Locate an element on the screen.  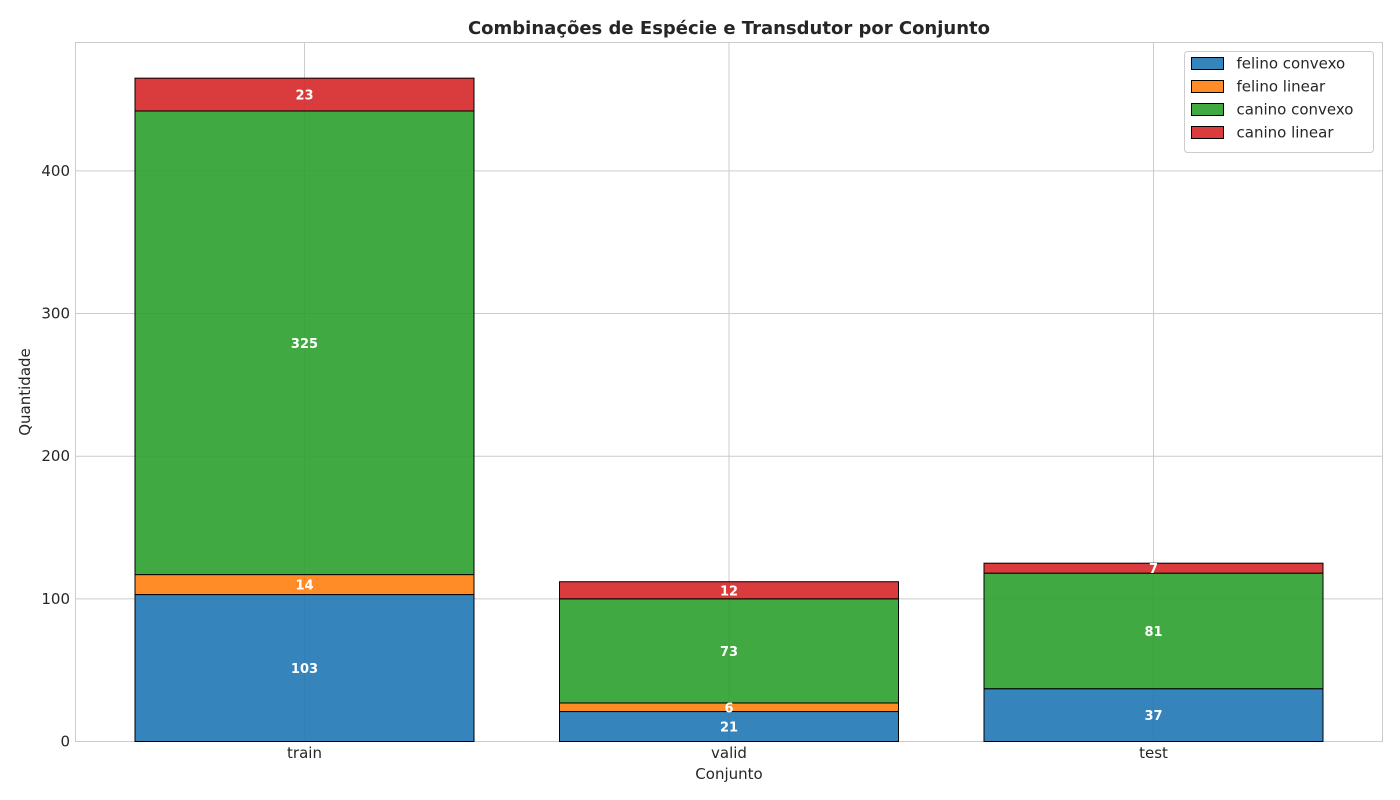
y-axis-ticks: 0 100 200 300 400 is located at coordinates (55, 456).